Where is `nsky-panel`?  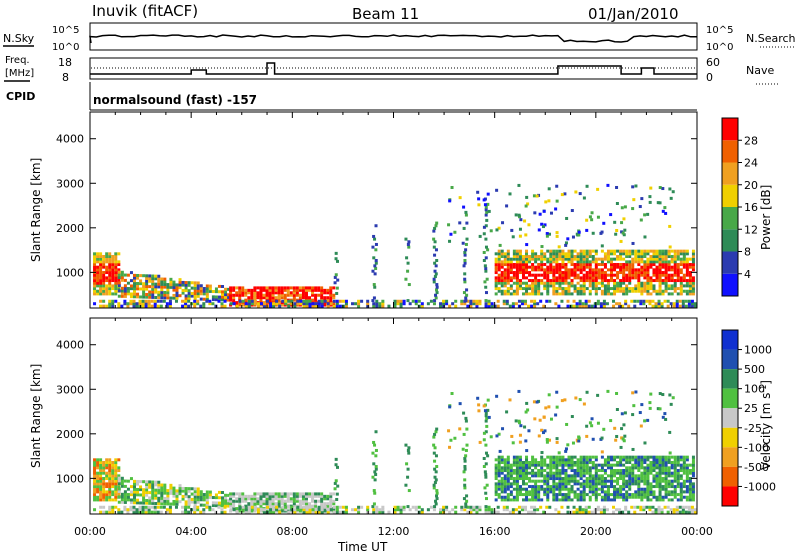
nsky-panel is located at coordinates (393, 36).